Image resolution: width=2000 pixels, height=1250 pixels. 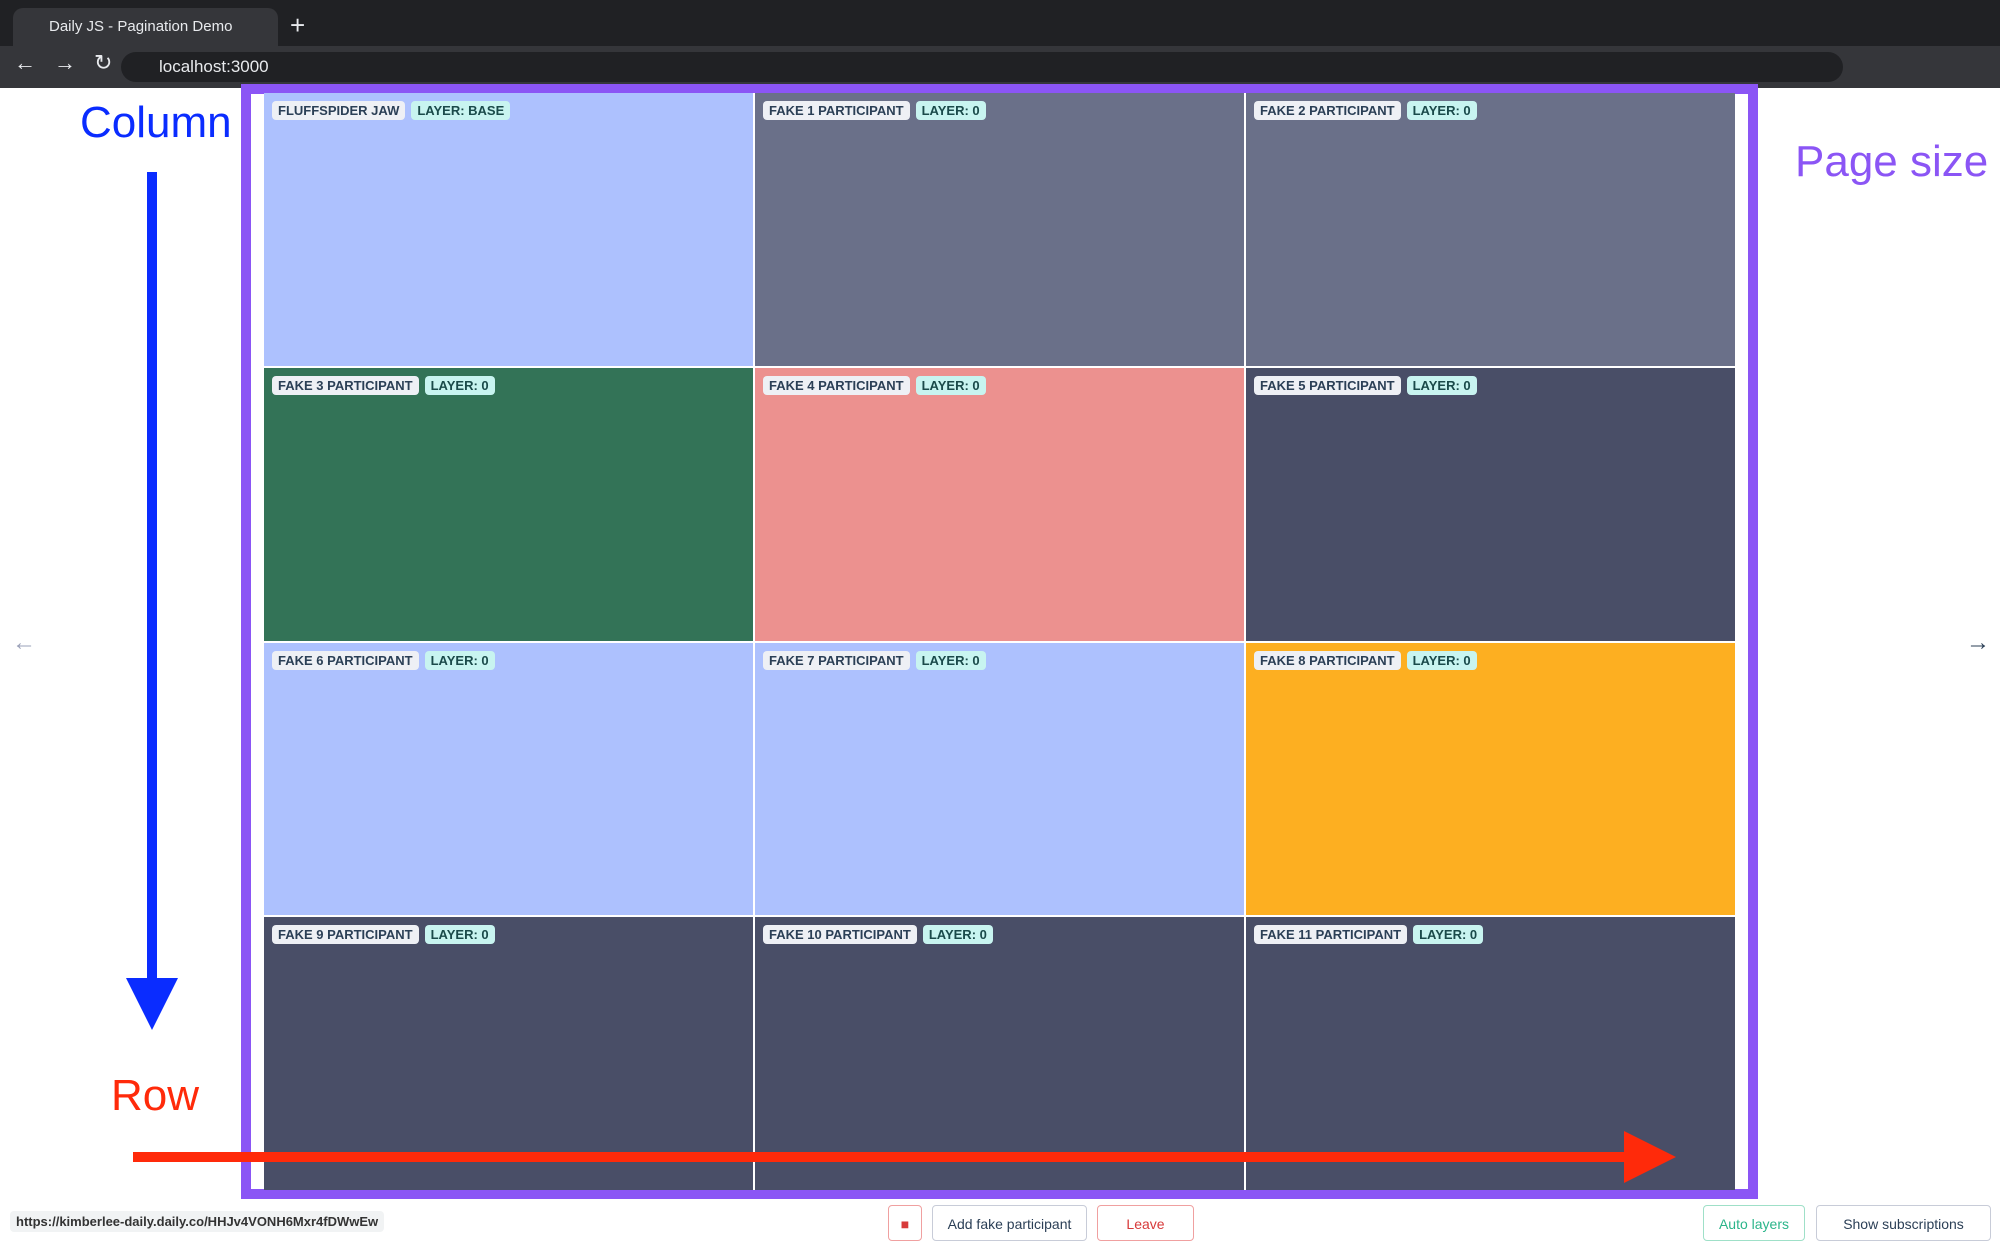 I want to click on participant-tile: FLUFFSPIDER JAW LAYER: BASE, so click(x=508, y=229).